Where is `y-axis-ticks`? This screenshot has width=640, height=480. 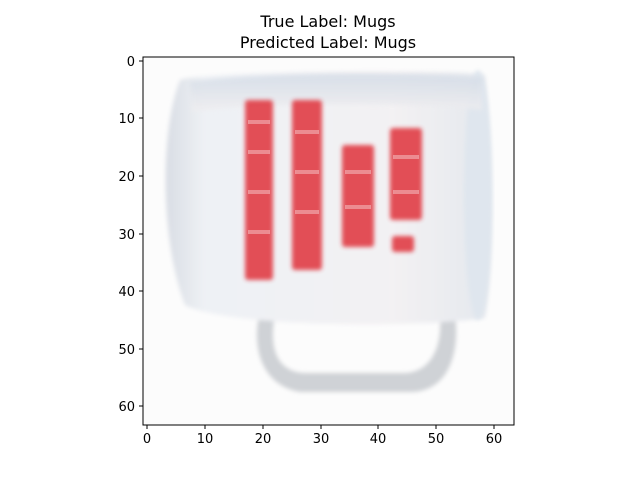 y-axis-ticks is located at coordinates (141, 233).